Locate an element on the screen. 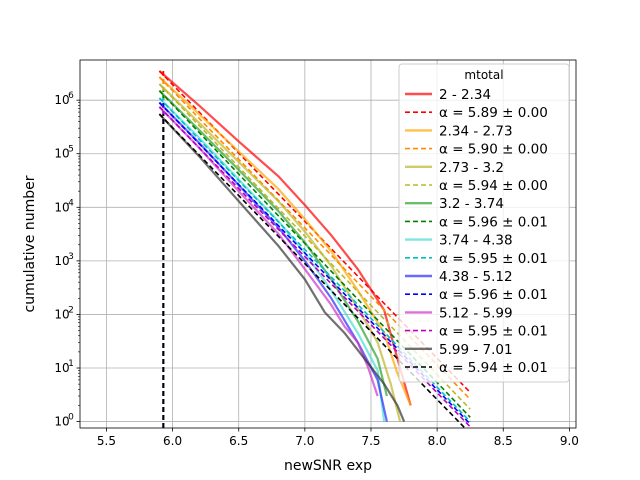  legend-fit-label-4: α = 5.96 ± 0.01 is located at coordinates (493, 222).